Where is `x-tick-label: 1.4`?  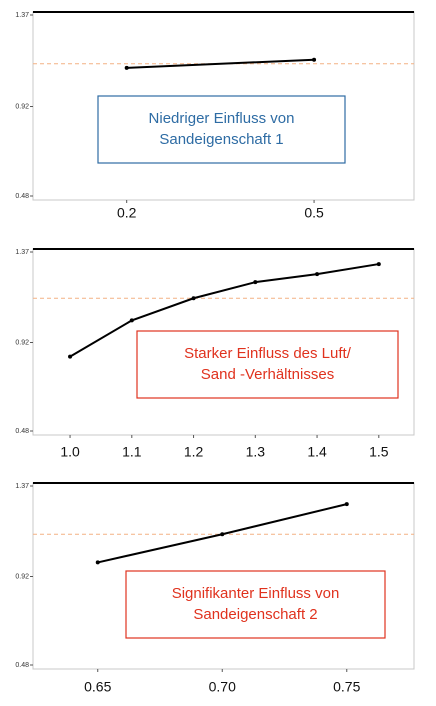
x-tick-label: 1.4 is located at coordinates (317, 452).